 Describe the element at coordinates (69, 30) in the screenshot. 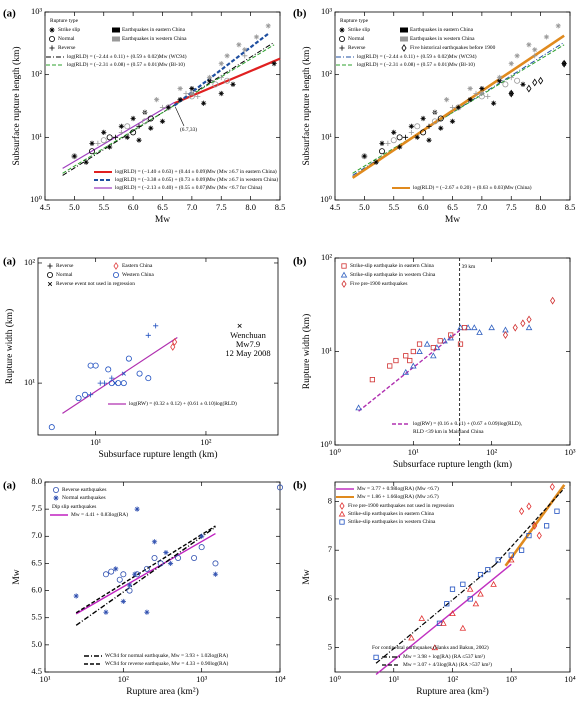

I see `legend-label: Strike slip` at that location.